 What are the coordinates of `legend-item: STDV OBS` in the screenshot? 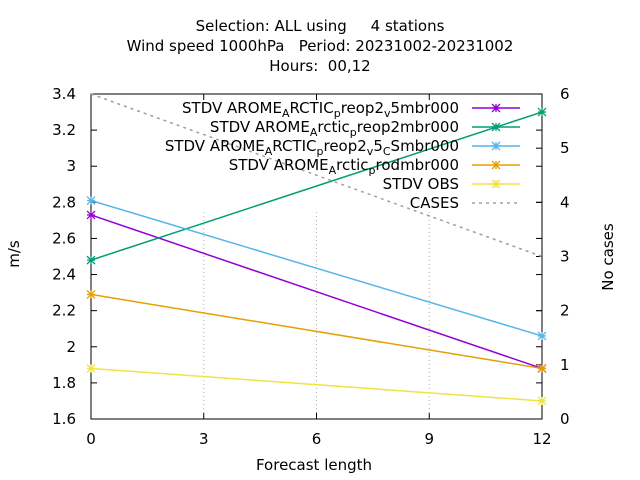 It's located at (451, 184).